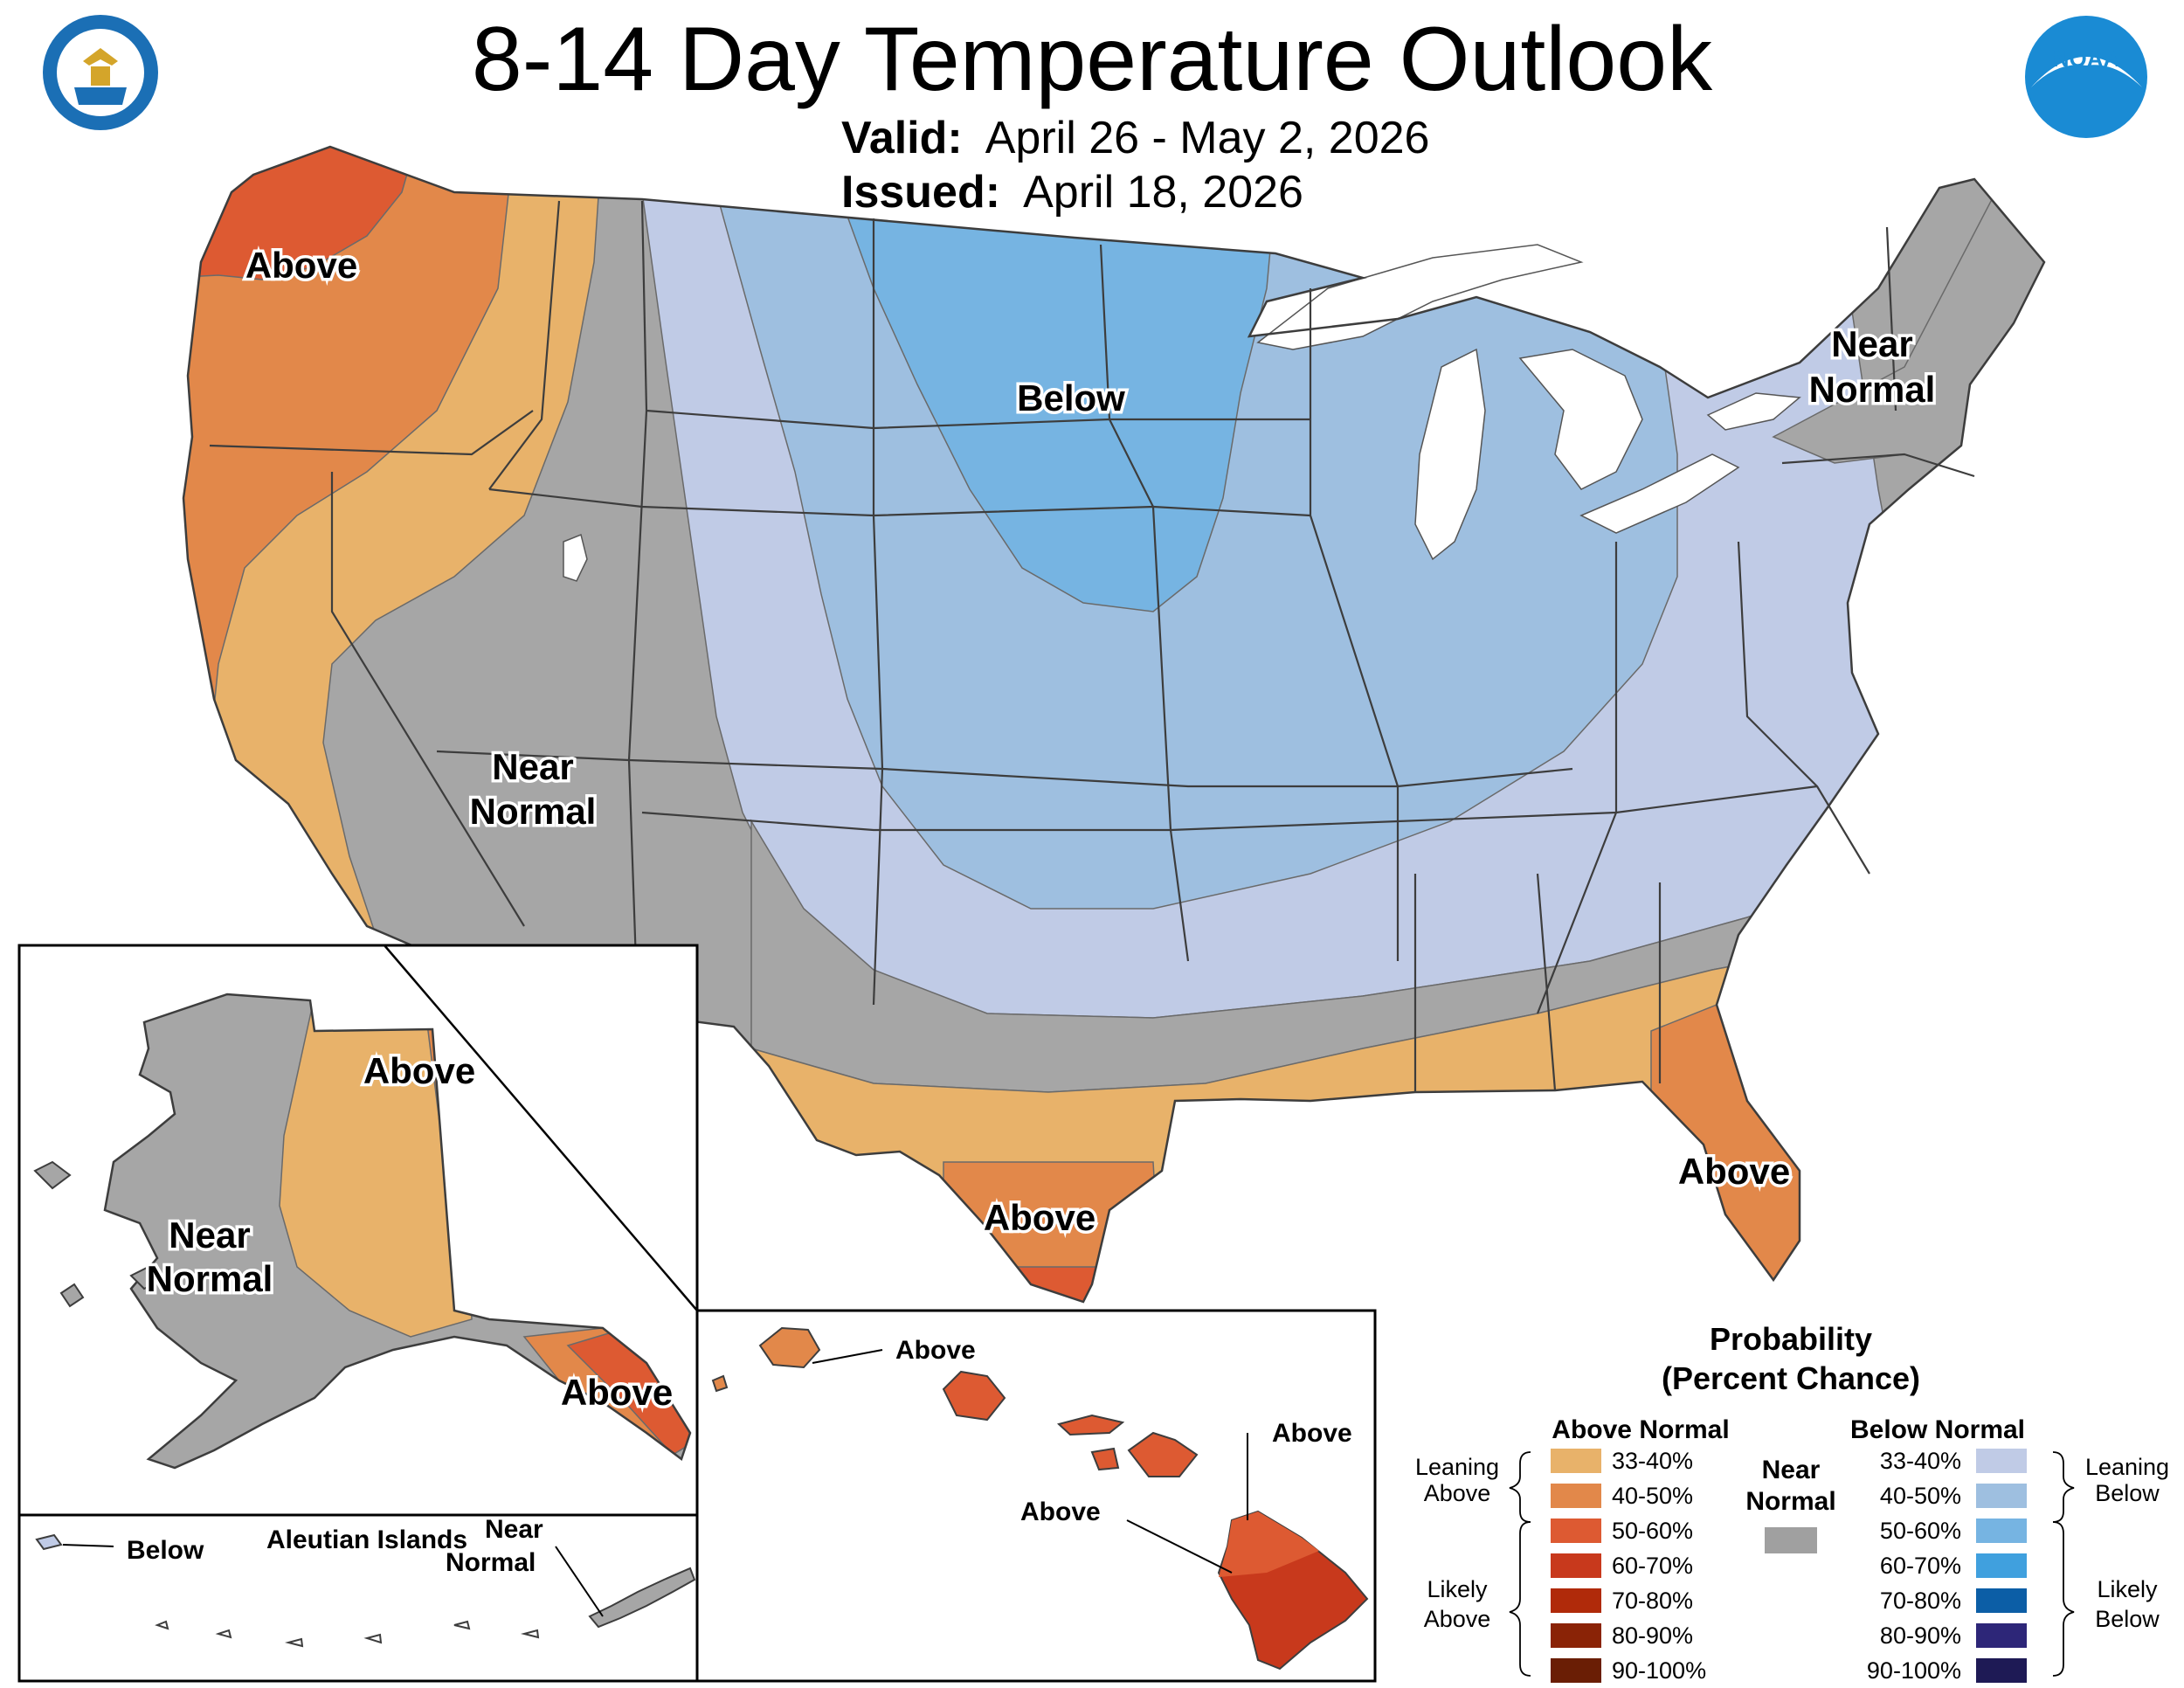 The image size is (2184, 1688). Describe the element at coordinates (1920, 1461) in the screenshot. I see `legend-below-range: 33-40%` at that location.